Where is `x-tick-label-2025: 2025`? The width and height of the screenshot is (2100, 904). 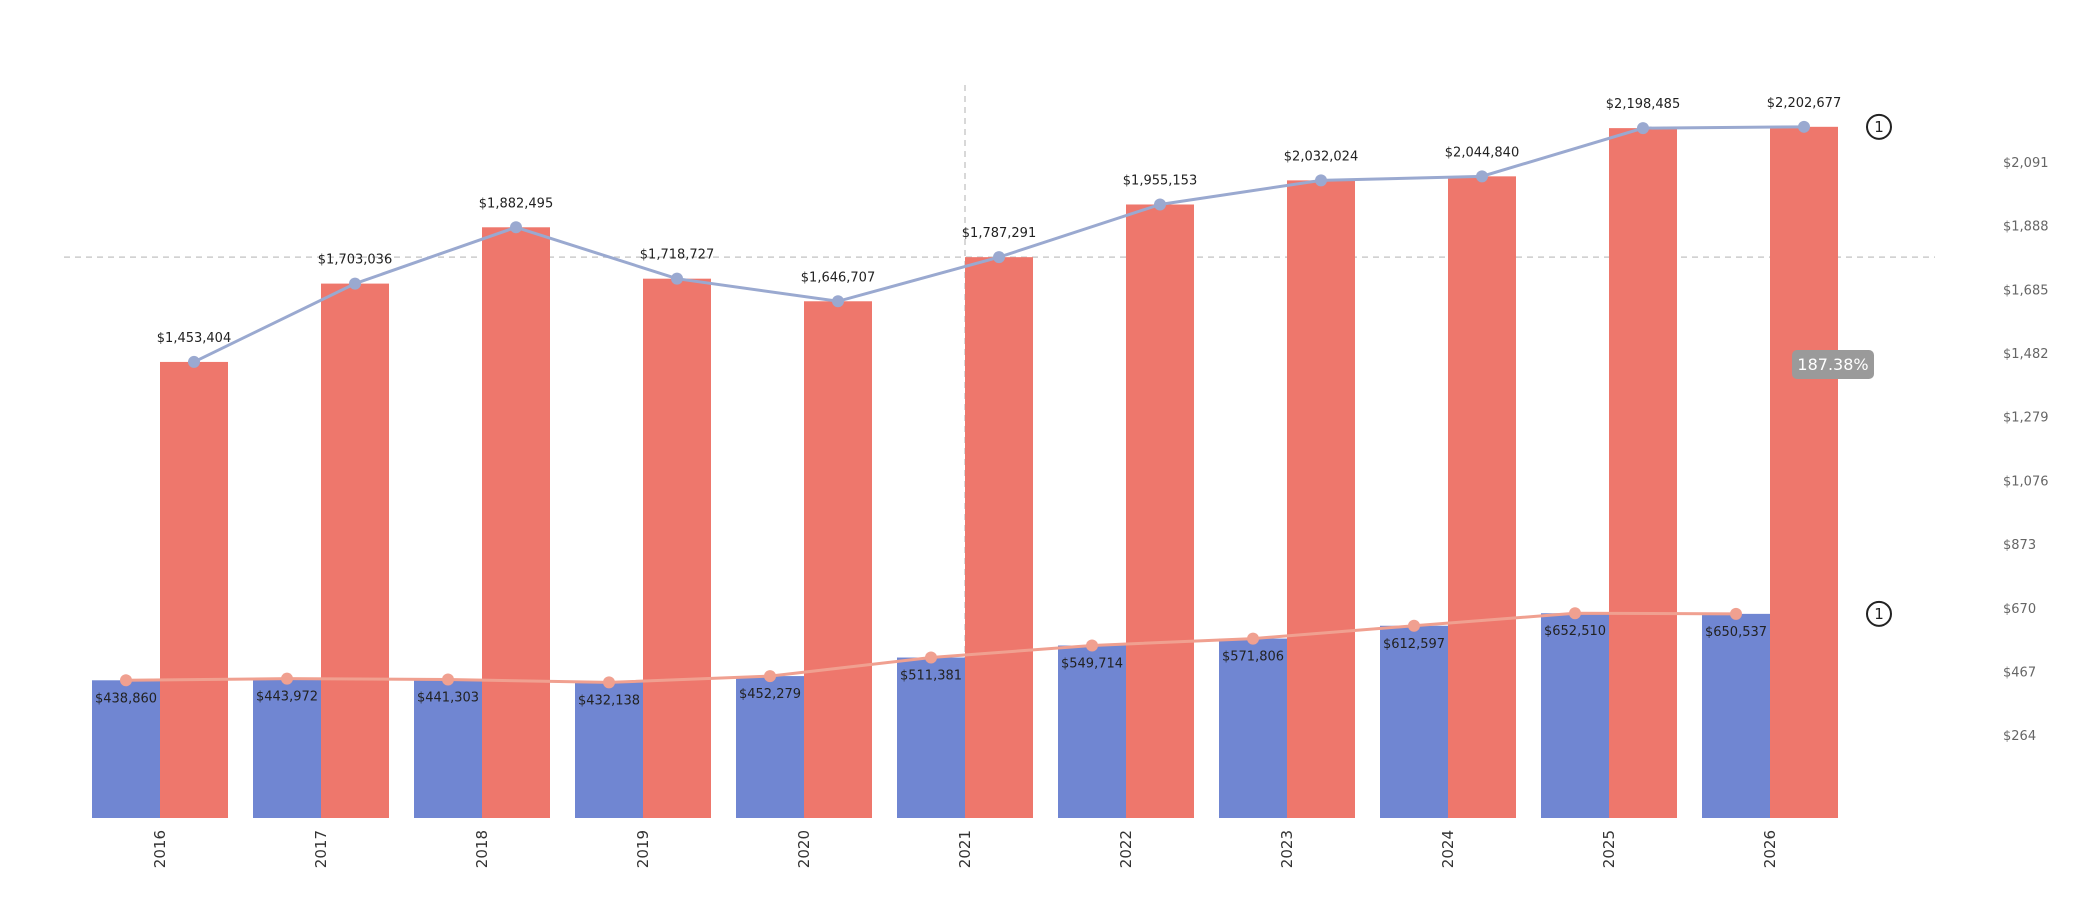
x-tick-label-2025: 2025 is located at coordinates (1609, 849).